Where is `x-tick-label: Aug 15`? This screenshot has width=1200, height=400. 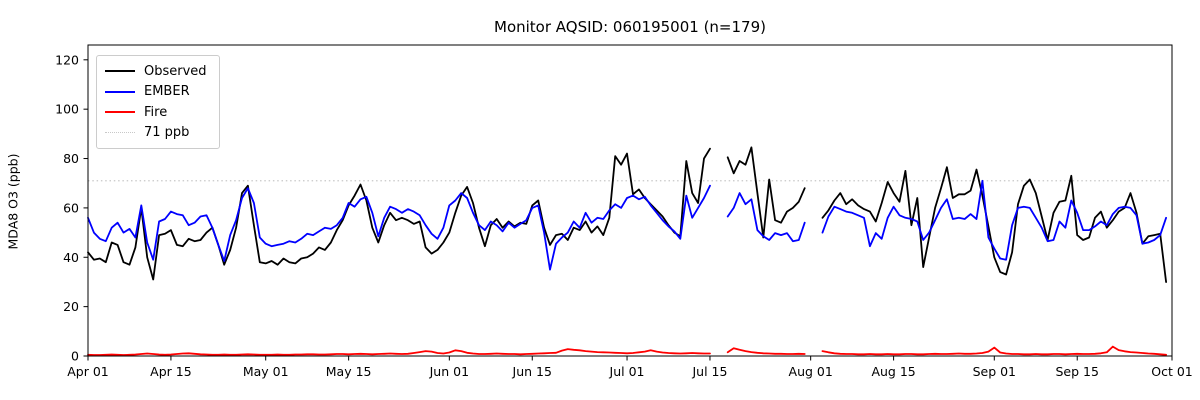
x-tick-label: Aug 15 is located at coordinates (893, 371).